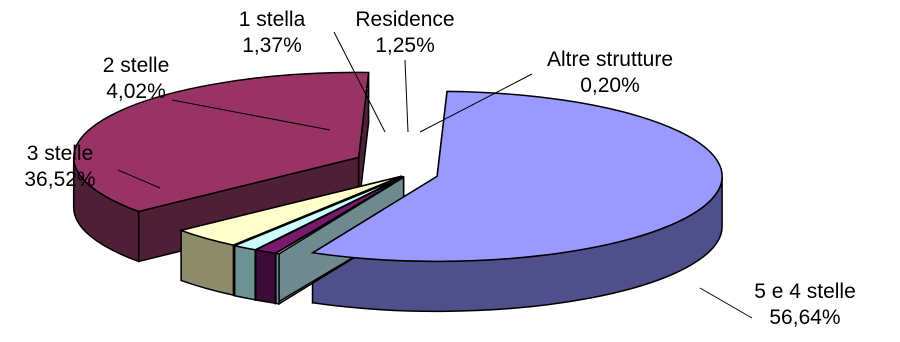  What do you see at coordinates (251, 115) in the screenshot?
I see `leader-line-2-stelle` at bounding box center [251, 115].